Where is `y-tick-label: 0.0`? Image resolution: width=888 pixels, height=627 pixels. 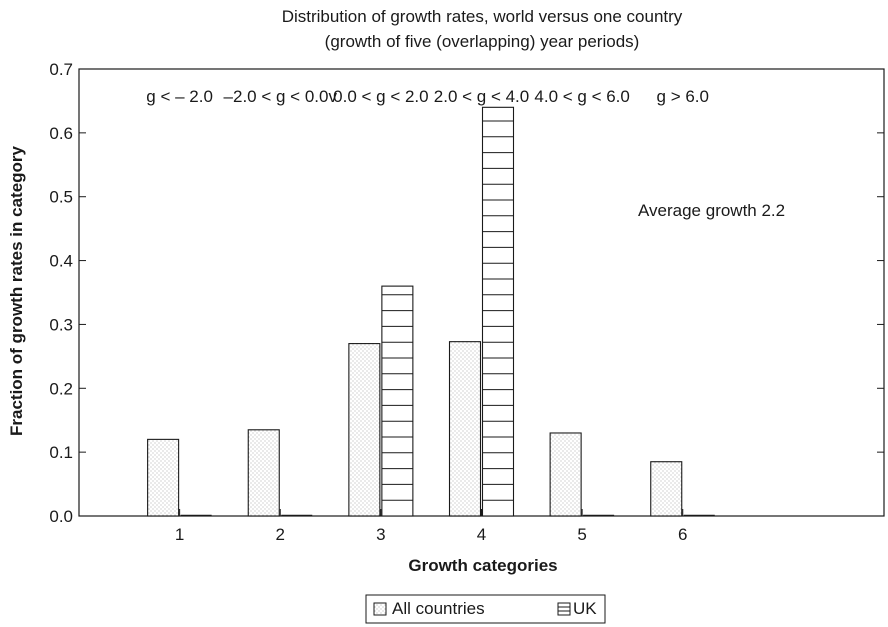 y-tick-label: 0.0 is located at coordinates (61, 516).